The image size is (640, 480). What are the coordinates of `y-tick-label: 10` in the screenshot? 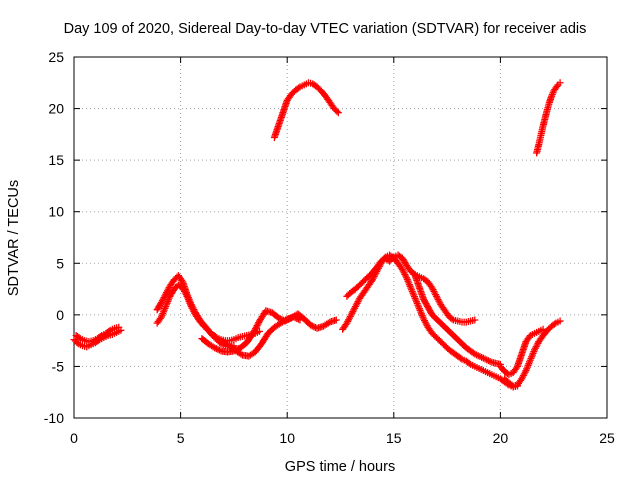 It's located at (56, 212).